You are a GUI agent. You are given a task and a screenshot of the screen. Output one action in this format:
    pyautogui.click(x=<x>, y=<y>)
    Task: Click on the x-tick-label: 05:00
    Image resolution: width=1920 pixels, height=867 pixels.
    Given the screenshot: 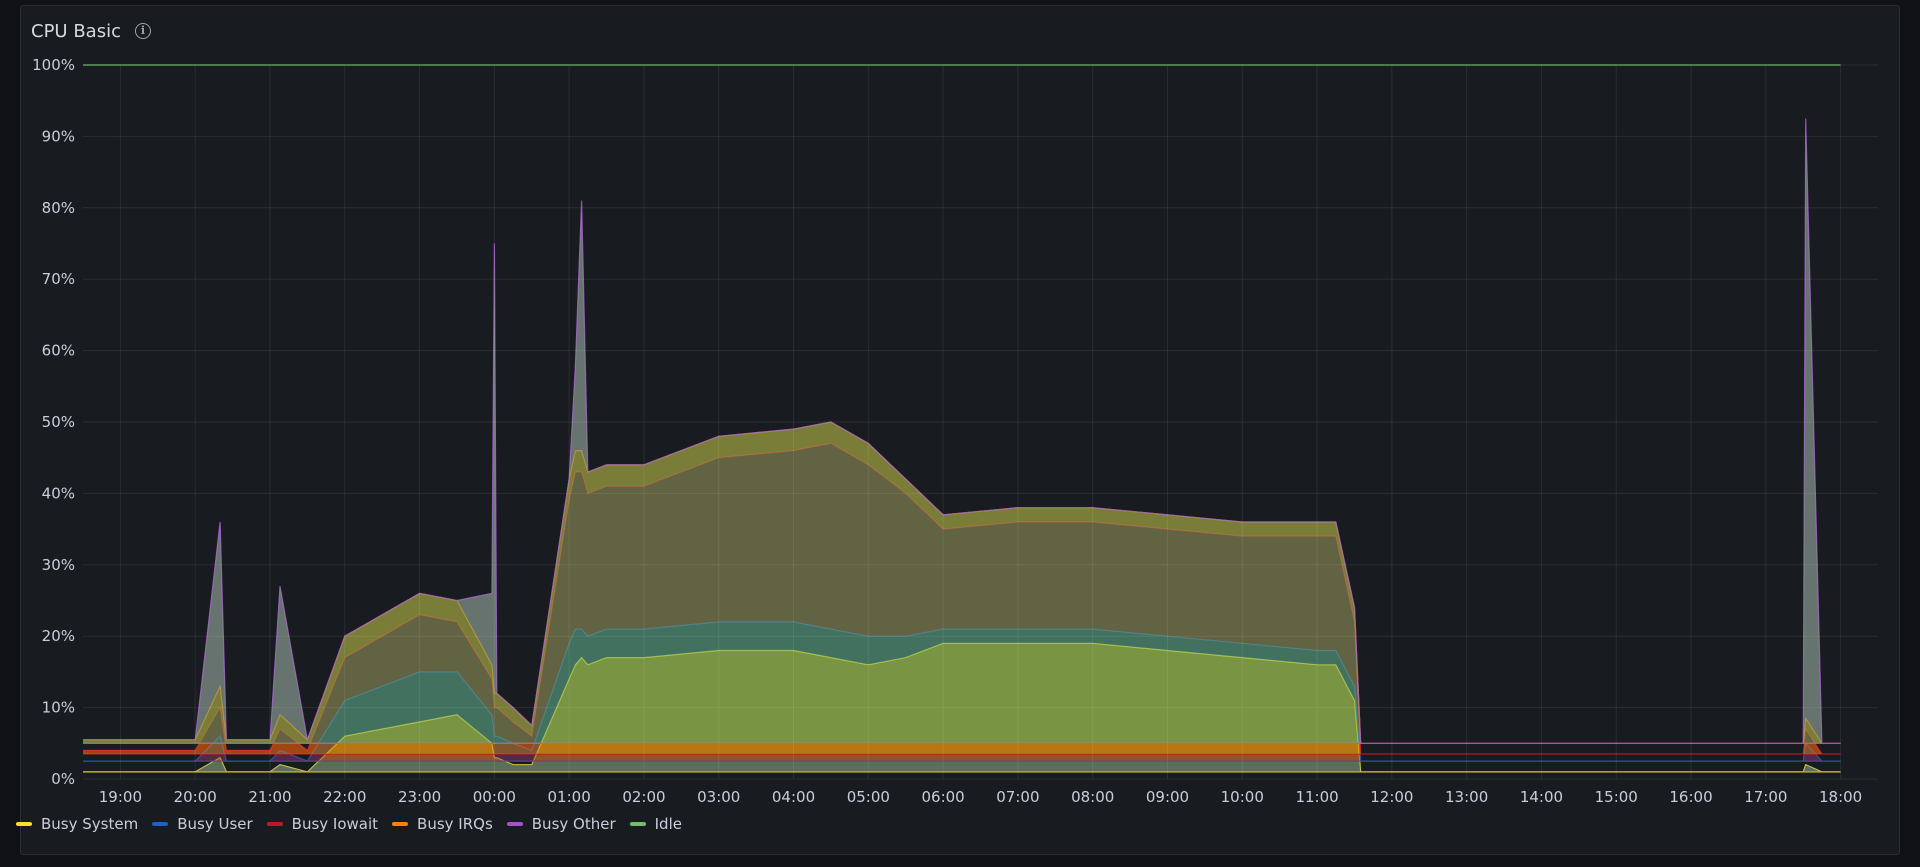 What is the action you would take?
    pyautogui.click(x=868, y=797)
    